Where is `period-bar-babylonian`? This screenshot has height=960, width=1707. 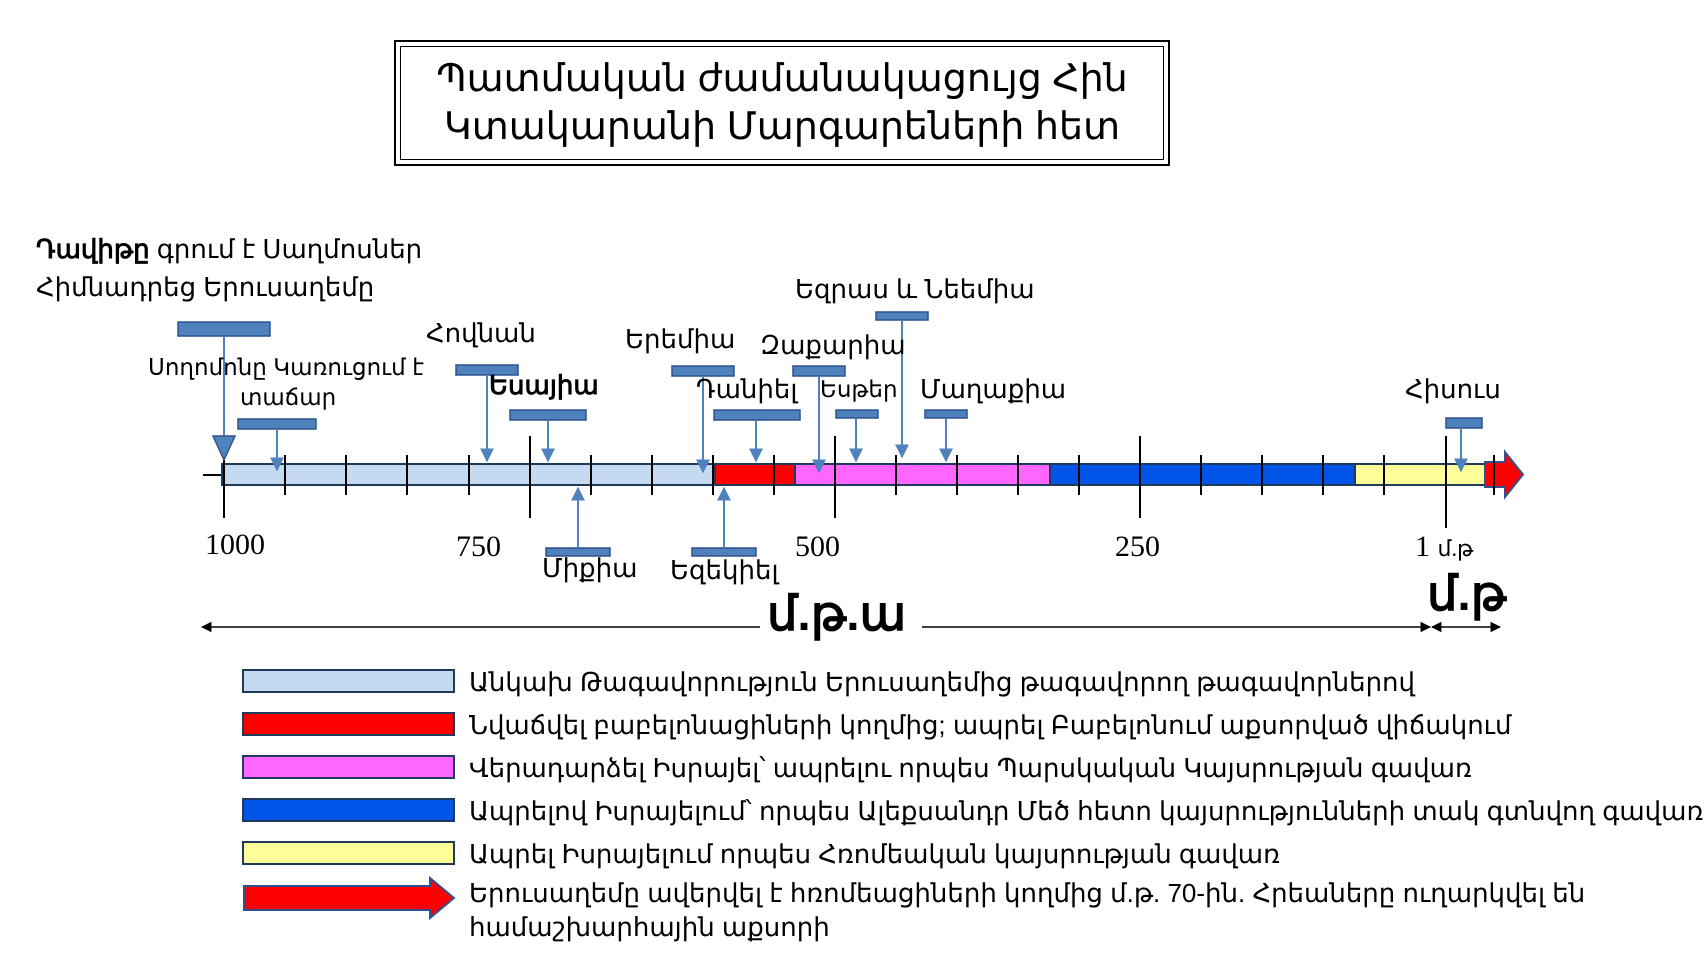 period-bar-babylonian is located at coordinates (755, 474).